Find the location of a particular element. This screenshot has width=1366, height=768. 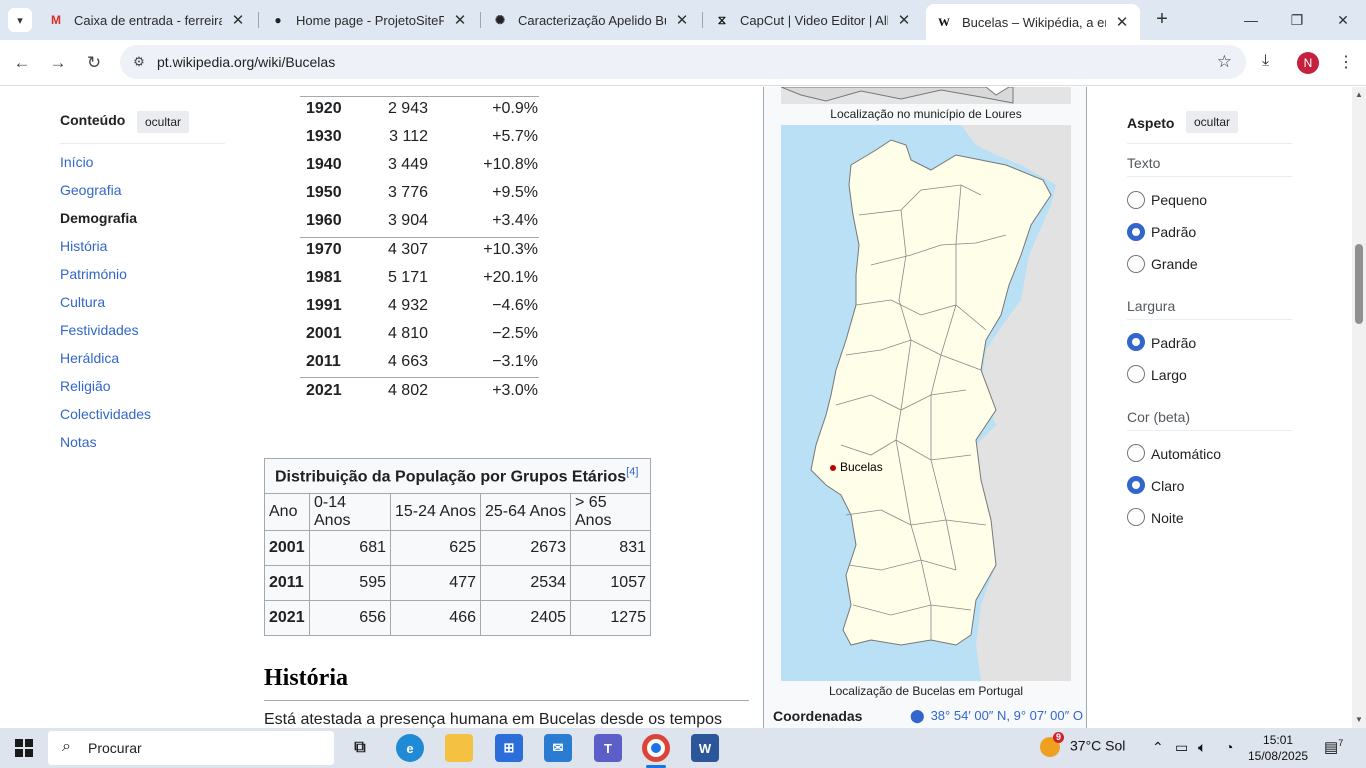

radio-color-noite is located at coordinates (1136, 517).